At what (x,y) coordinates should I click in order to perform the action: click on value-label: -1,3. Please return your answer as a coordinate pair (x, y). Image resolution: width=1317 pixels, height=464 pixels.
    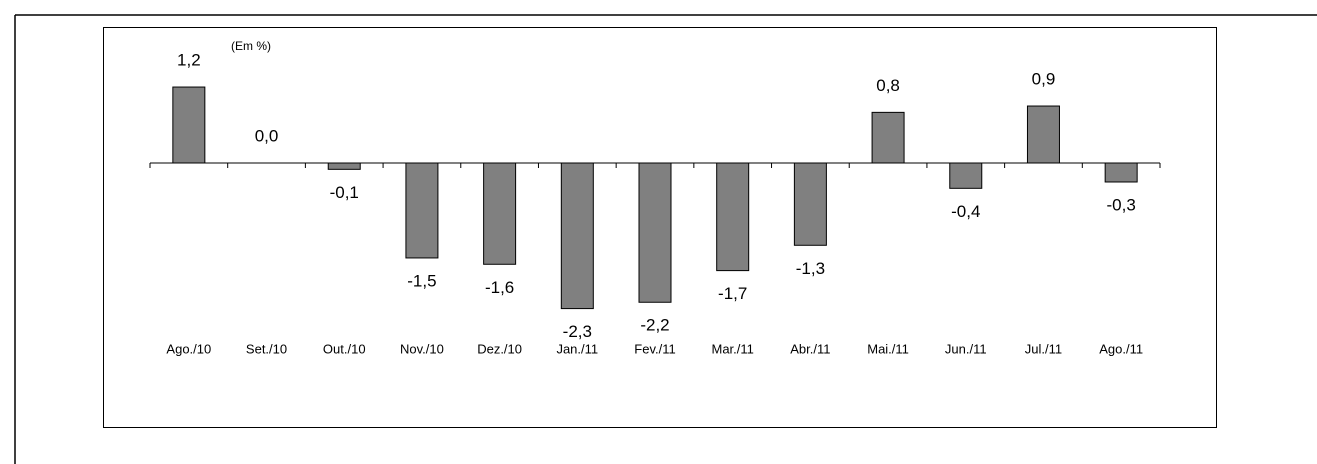
    Looking at the image, I should click on (810, 268).